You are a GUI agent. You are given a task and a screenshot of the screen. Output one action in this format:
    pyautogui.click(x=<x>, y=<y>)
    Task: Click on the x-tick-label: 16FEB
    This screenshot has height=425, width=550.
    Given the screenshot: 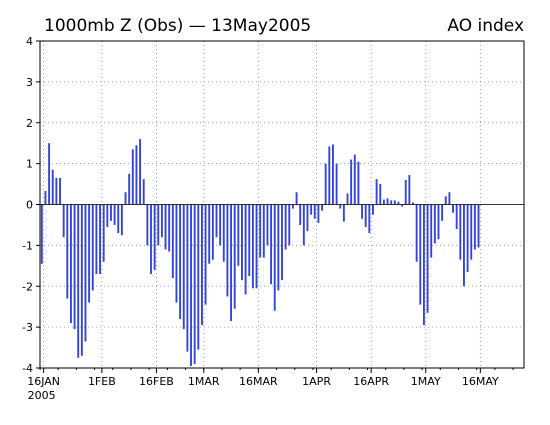 What is the action you would take?
    pyautogui.click(x=156, y=381)
    